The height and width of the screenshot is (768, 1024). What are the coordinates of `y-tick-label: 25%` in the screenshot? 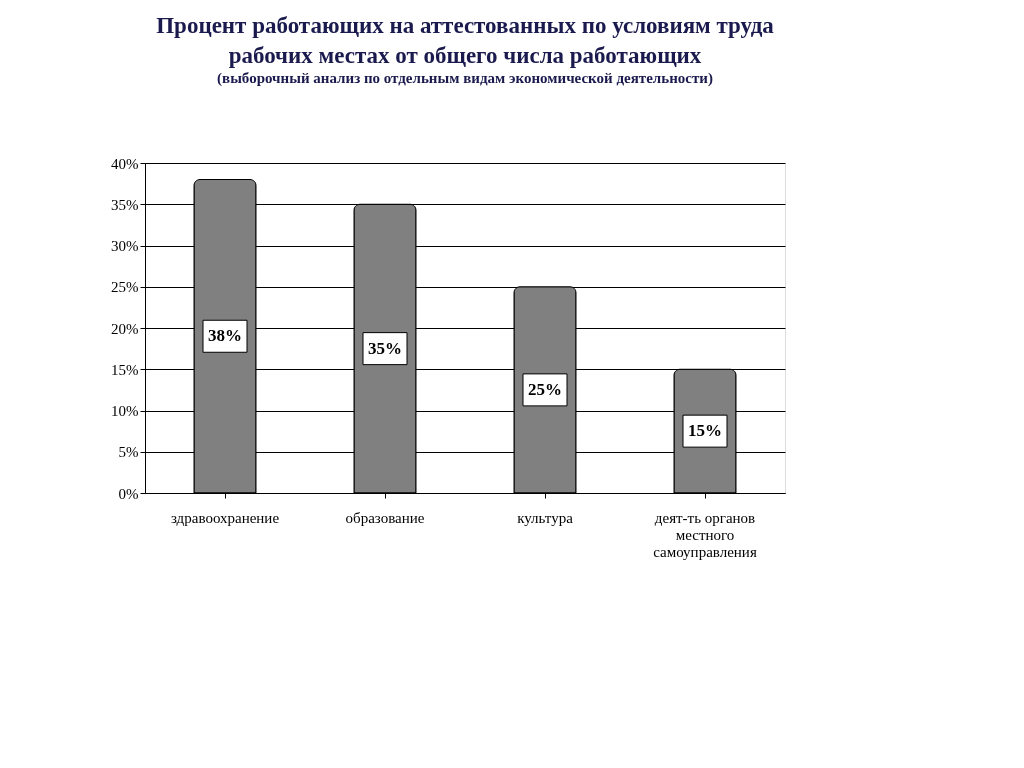 It's located at (125, 287).